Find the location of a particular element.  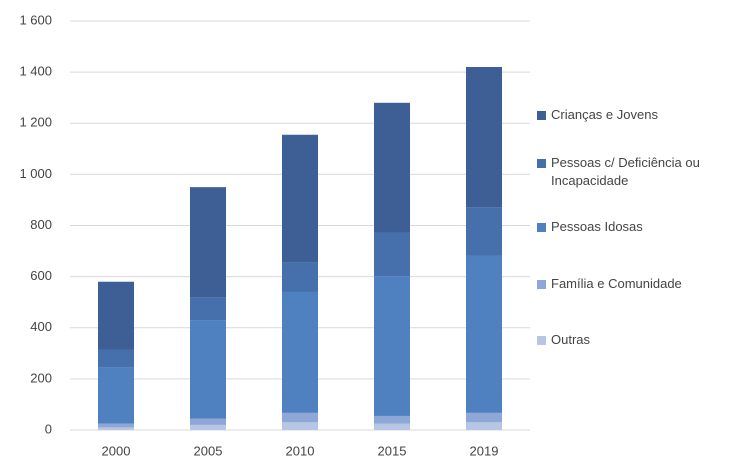

legend-item: Crianças e Jovens is located at coordinates (634, 115).